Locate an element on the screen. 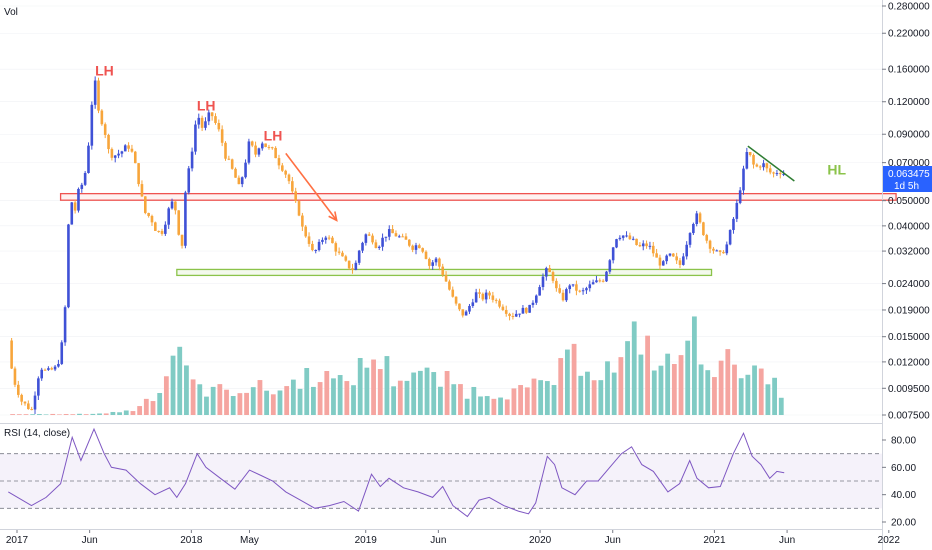 The image size is (932, 550). time-axis: 2017 Jun 2018 May 2019 Jun 2020 Jun 2021 Jun 2022 is located at coordinates (453, 538).